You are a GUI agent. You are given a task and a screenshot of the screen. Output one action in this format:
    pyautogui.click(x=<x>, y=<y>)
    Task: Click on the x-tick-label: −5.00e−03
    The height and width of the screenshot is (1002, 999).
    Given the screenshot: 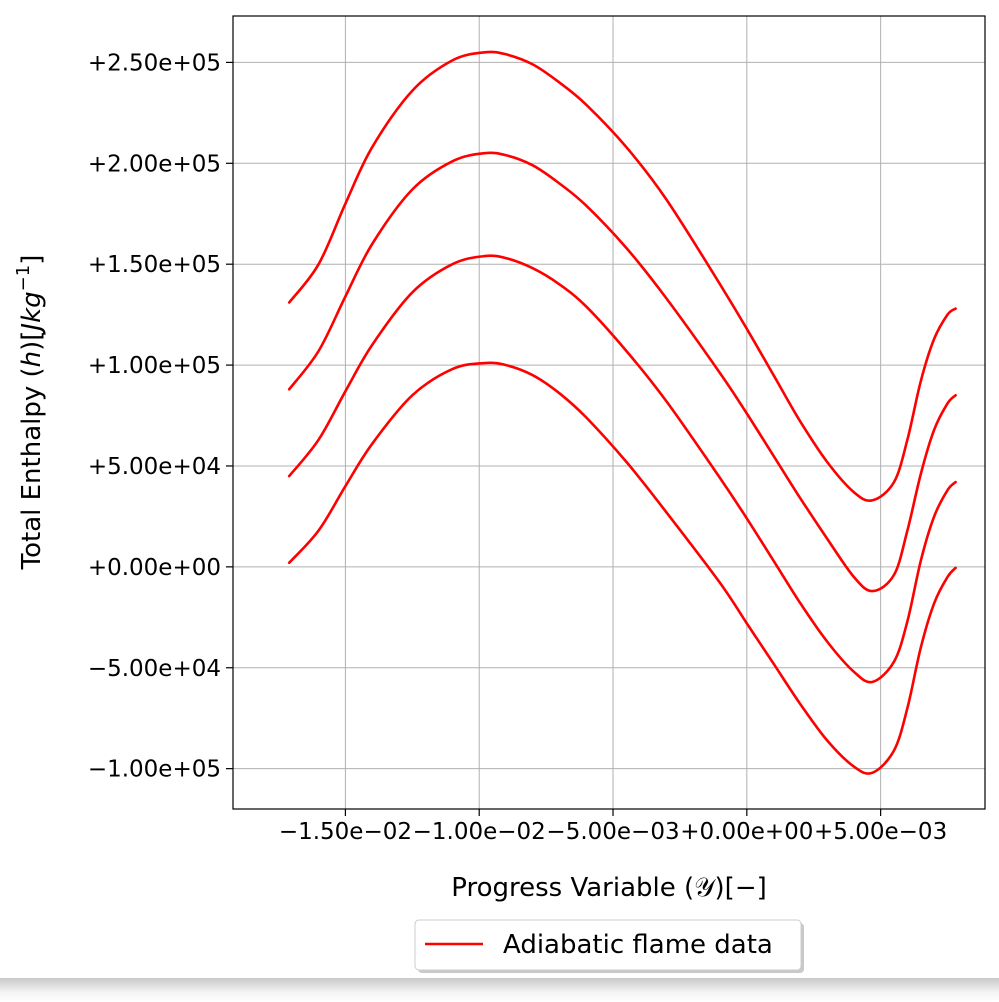 What is the action you would take?
    pyautogui.click(x=612, y=832)
    